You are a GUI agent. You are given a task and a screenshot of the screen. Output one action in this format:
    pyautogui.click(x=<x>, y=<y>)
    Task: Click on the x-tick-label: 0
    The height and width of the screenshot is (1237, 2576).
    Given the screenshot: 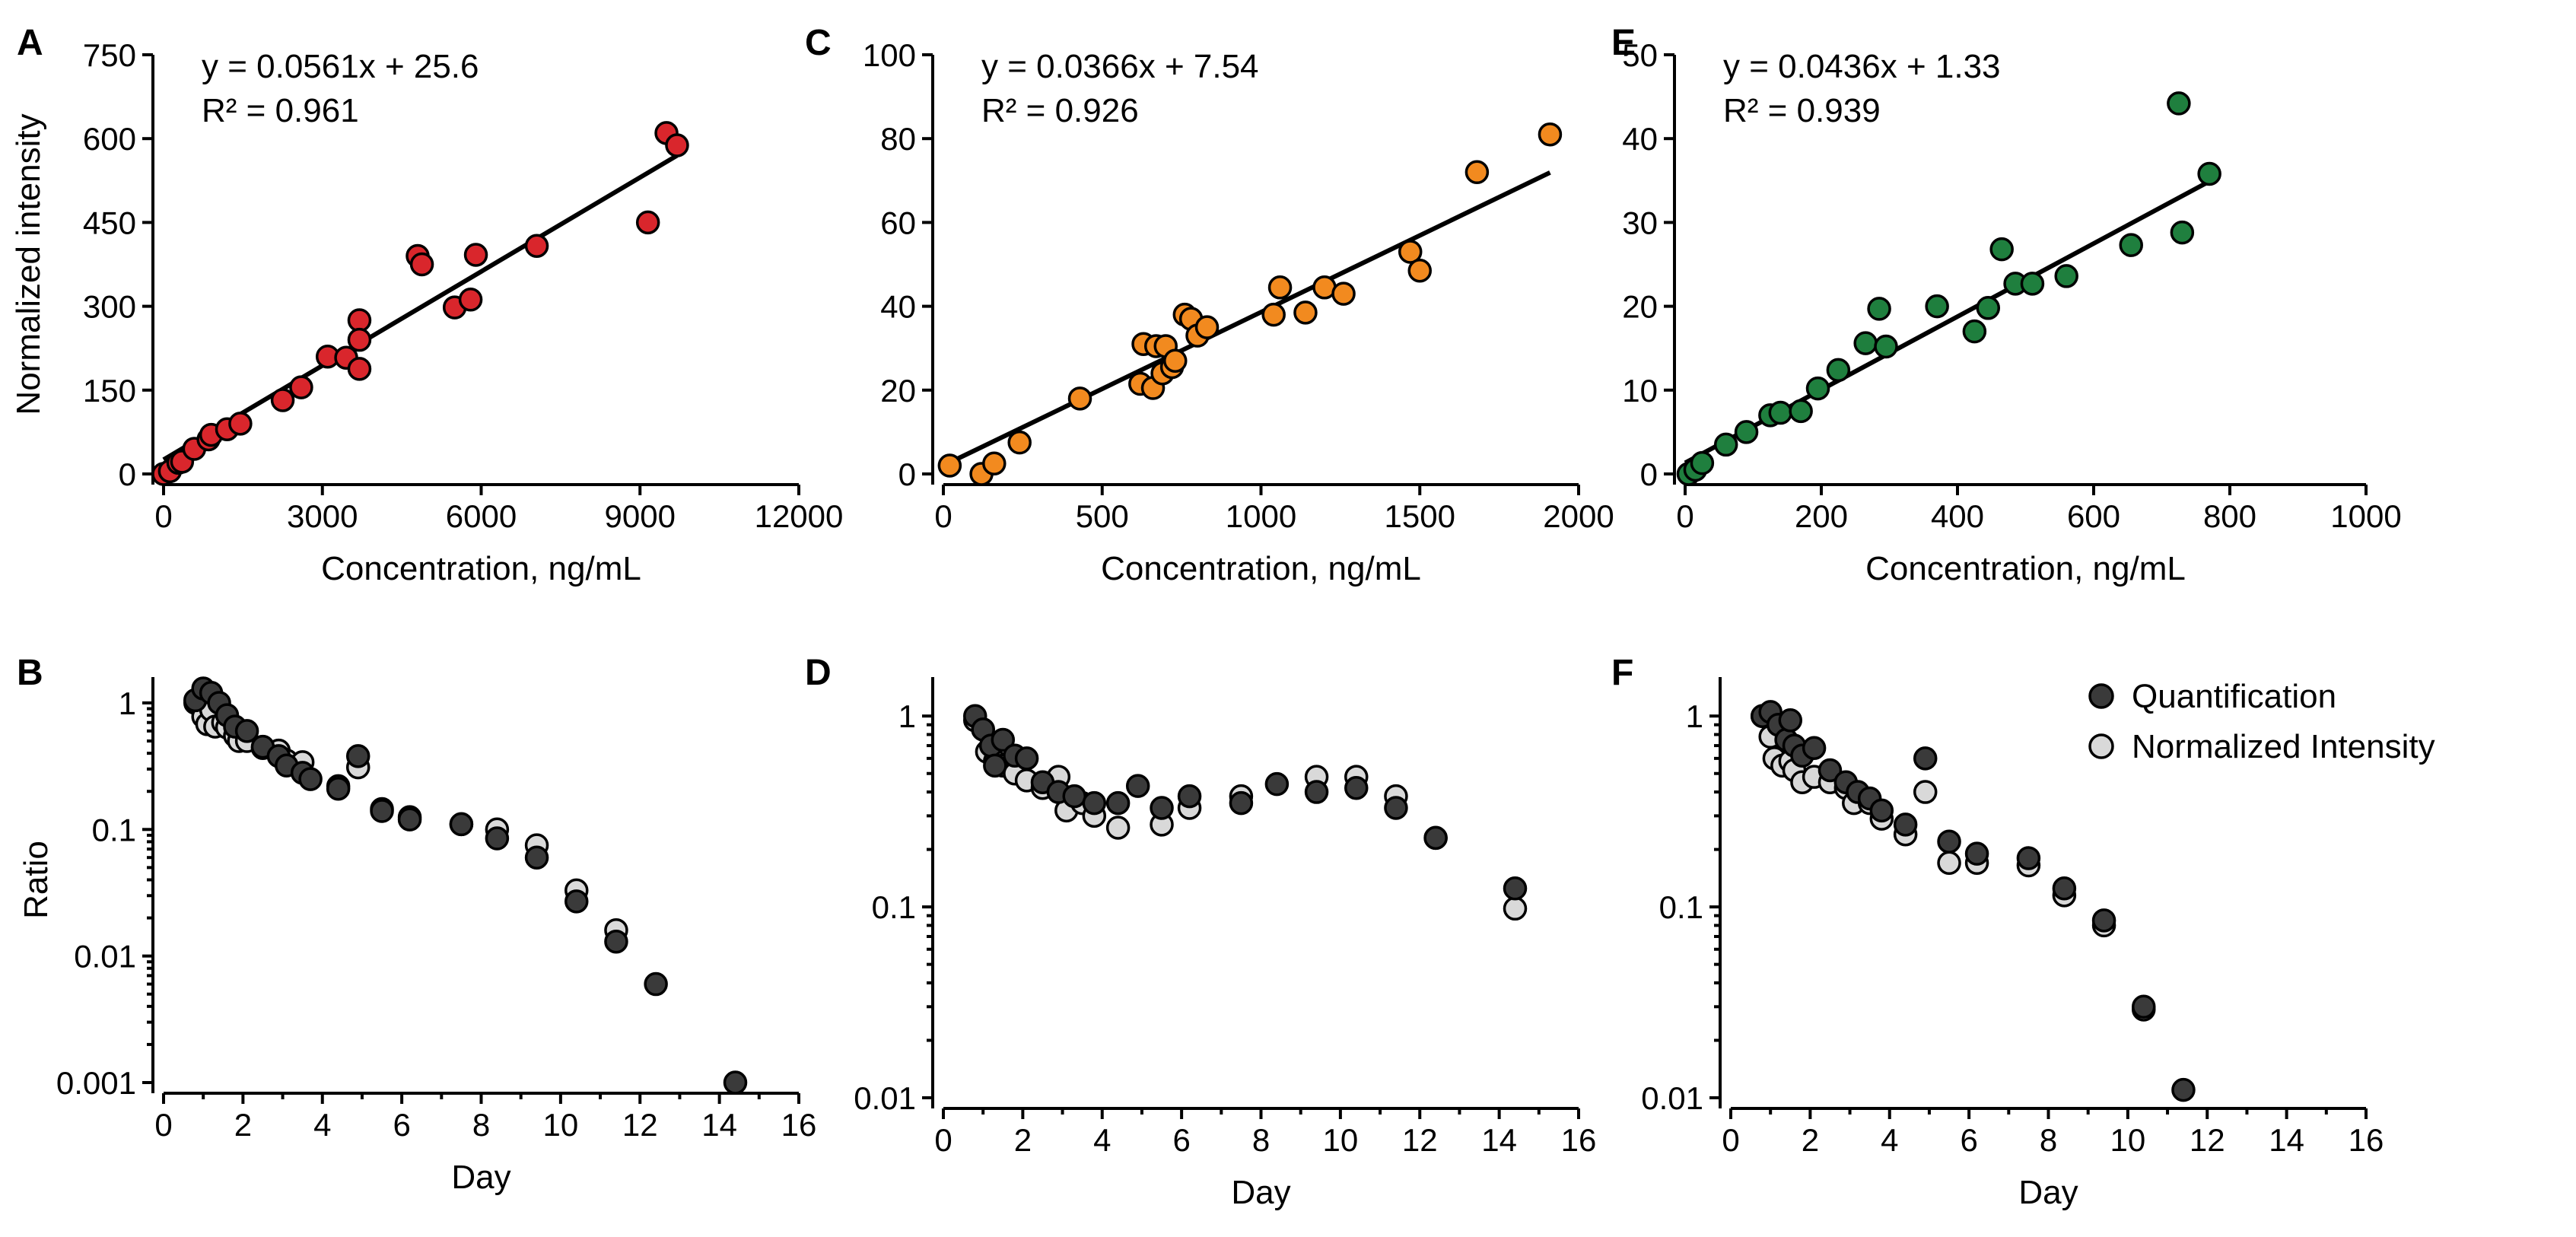 What is the action you would take?
    pyautogui.click(x=1684, y=516)
    